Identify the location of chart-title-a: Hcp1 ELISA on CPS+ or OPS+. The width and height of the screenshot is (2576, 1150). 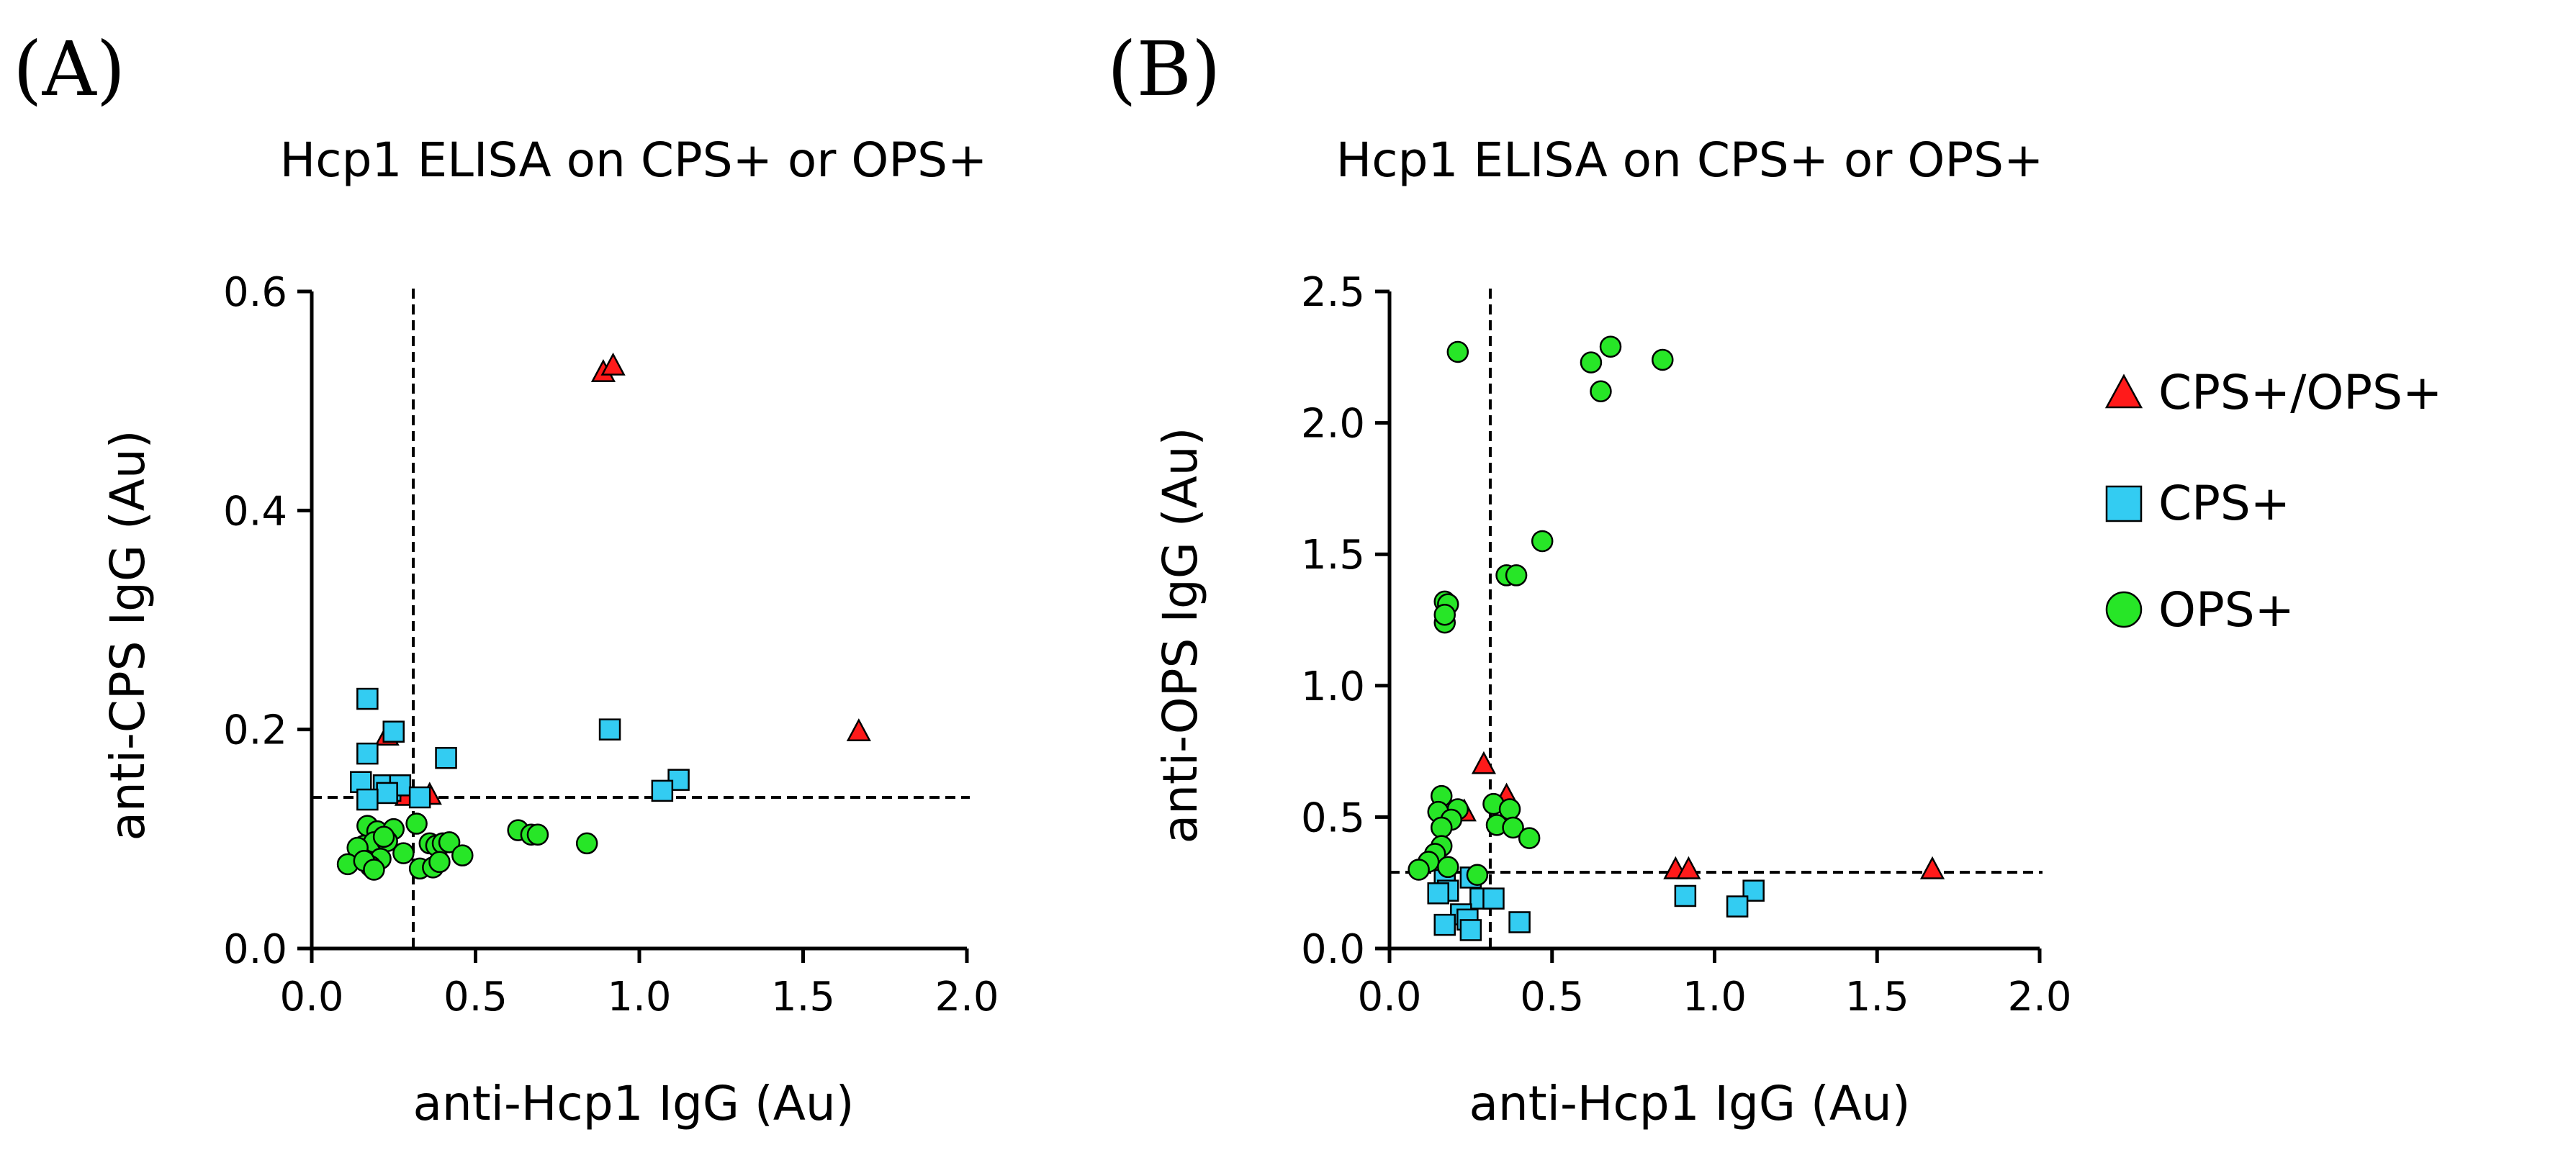
(634, 160).